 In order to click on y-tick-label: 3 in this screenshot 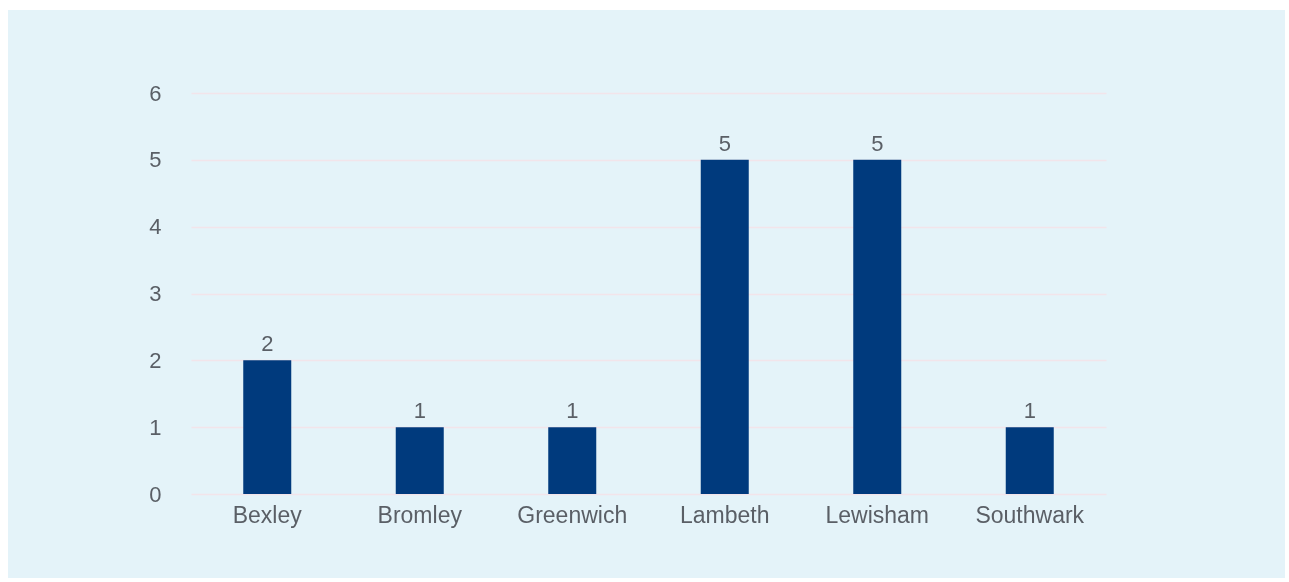, I will do `click(155, 293)`.